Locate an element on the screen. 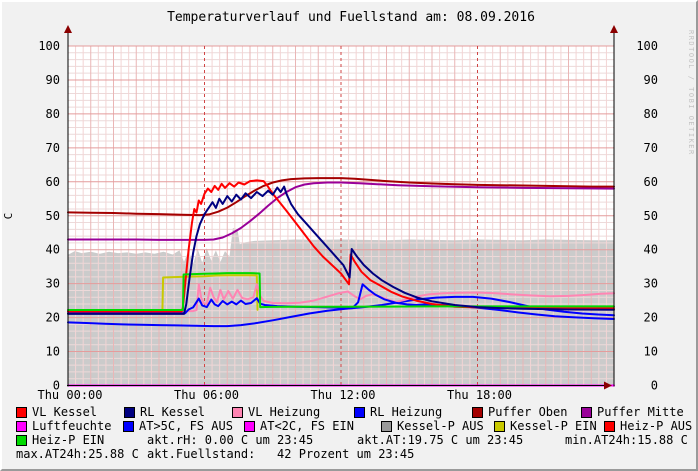 The width and height of the screenshot is (698, 471). y-tick-label-right: 30 is located at coordinates (651, 284).